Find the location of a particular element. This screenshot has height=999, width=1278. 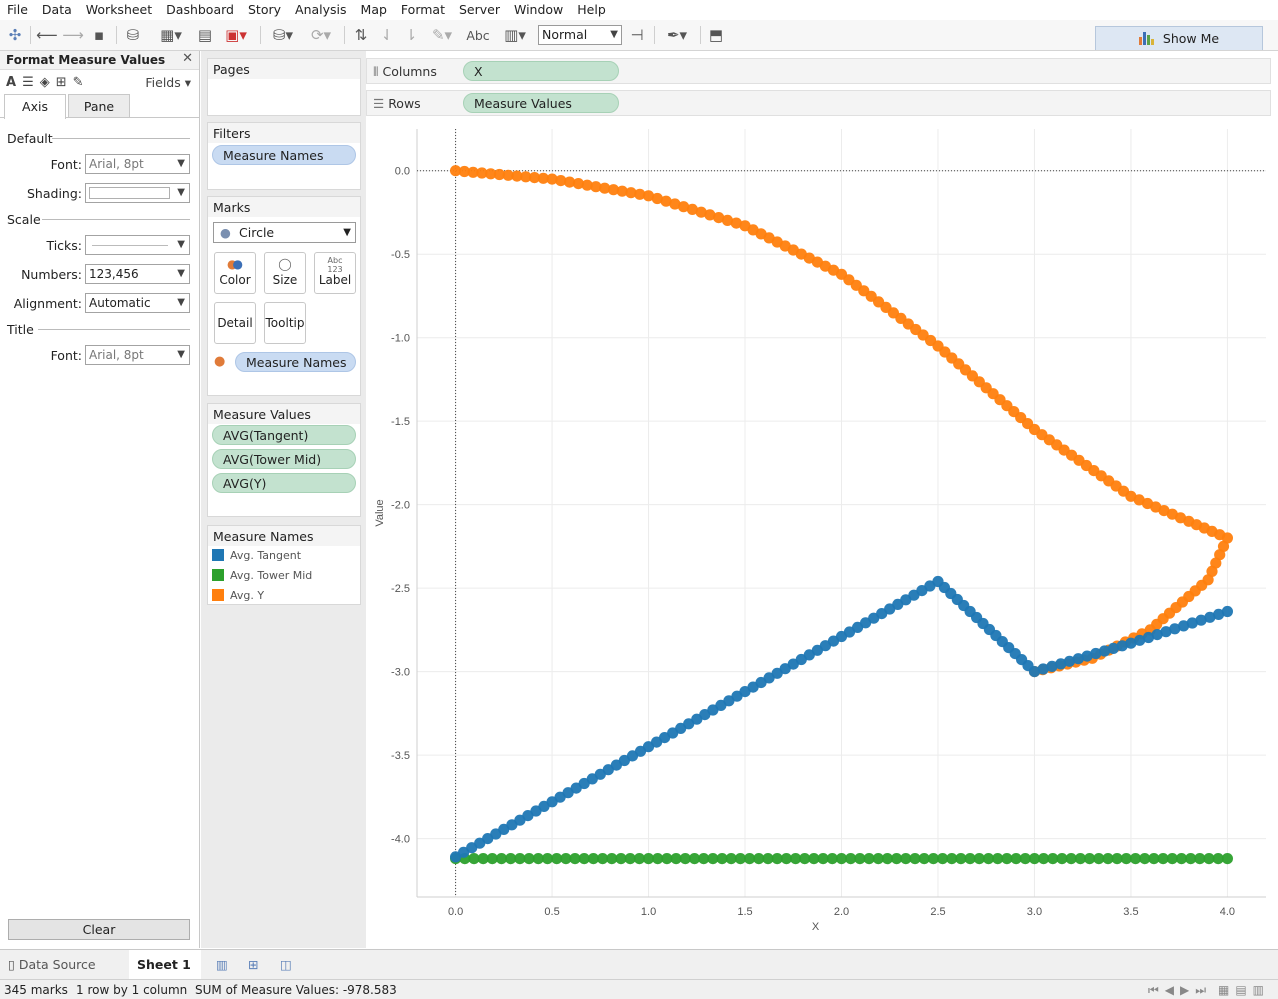

menu-dashboard: Dashboard is located at coordinates (200, 9).